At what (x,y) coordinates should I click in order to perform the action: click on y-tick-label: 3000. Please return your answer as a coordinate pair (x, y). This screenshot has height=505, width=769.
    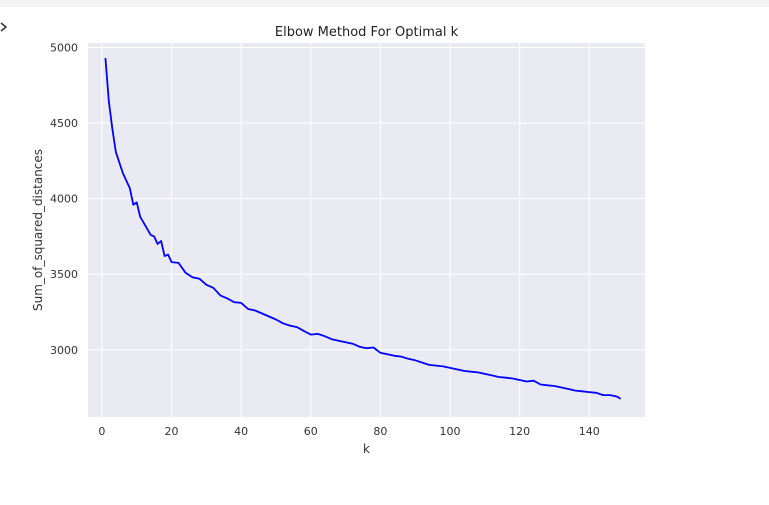
    Looking at the image, I should click on (64, 350).